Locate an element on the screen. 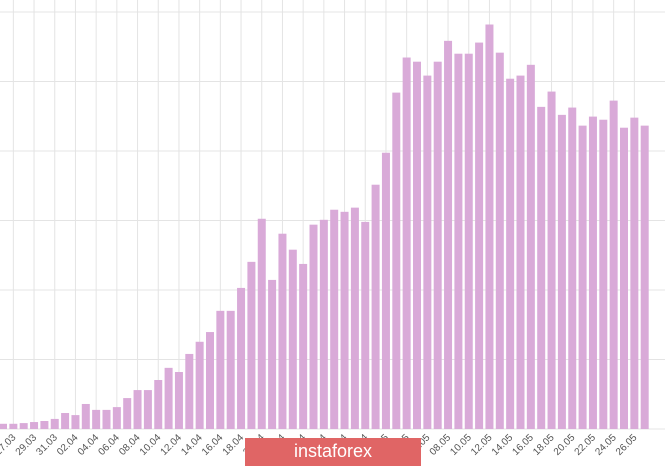  x-tick-label: 12.05 is located at coordinates (482, 445).